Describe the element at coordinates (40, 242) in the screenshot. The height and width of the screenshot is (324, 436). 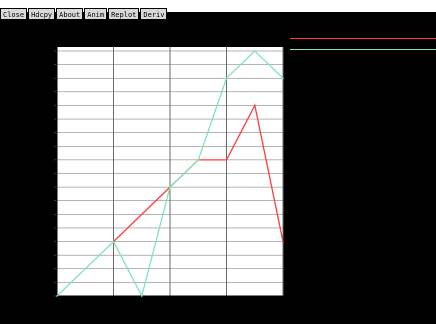
I see `y-tick-label: 2.0000` at that location.